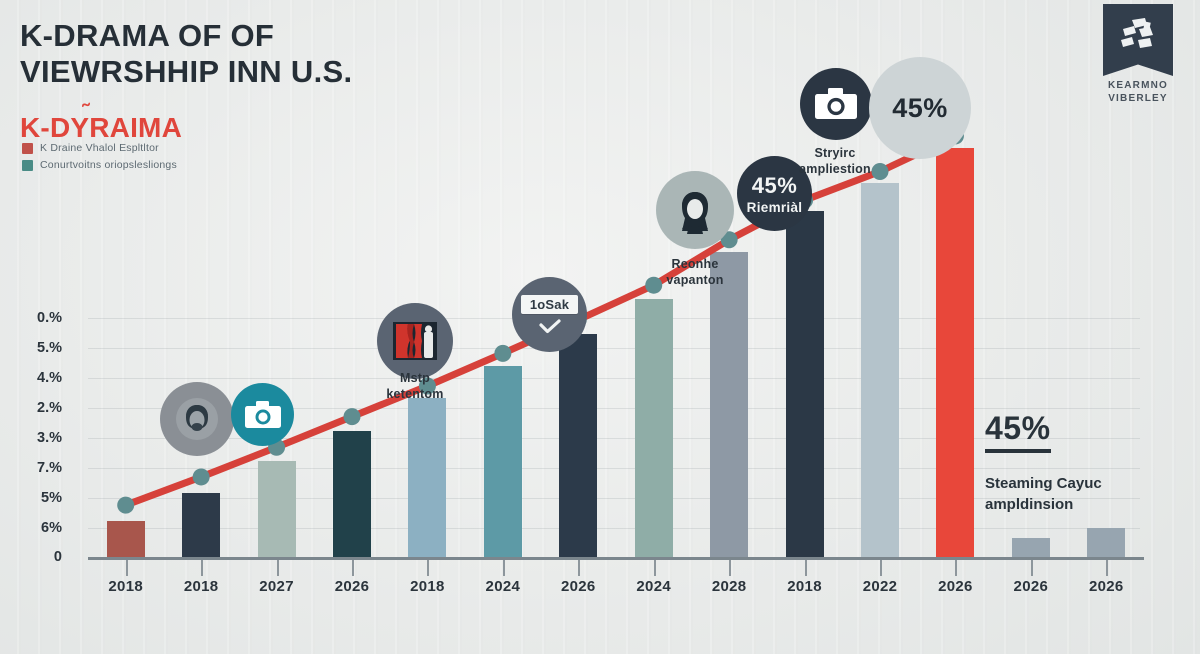 The height and width of the screenshot is (654, 1200). What do you see at coordinates (503, 586) in the screenshot?
I see `x-axis-label-5: 2024` at bounding box center [503, 586].